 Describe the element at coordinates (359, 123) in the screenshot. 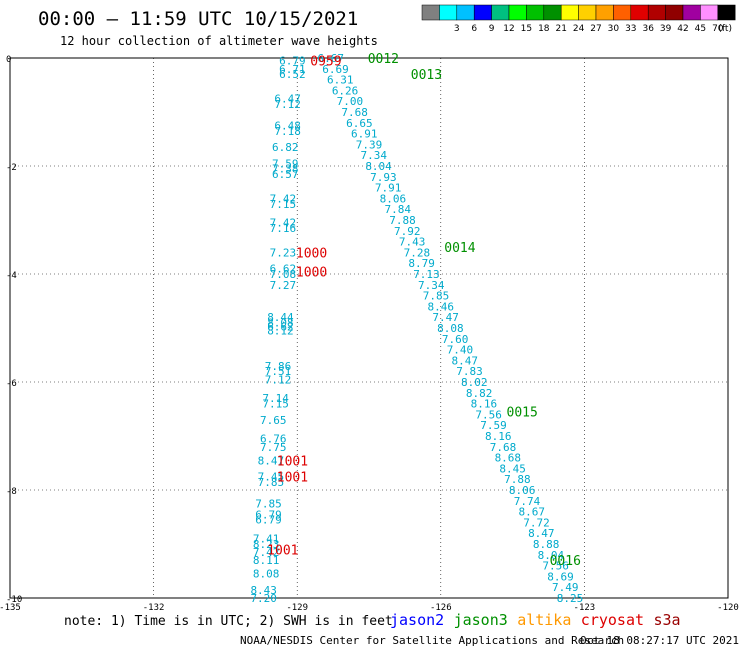

I see `wave-height-value: 6.65` at that location.